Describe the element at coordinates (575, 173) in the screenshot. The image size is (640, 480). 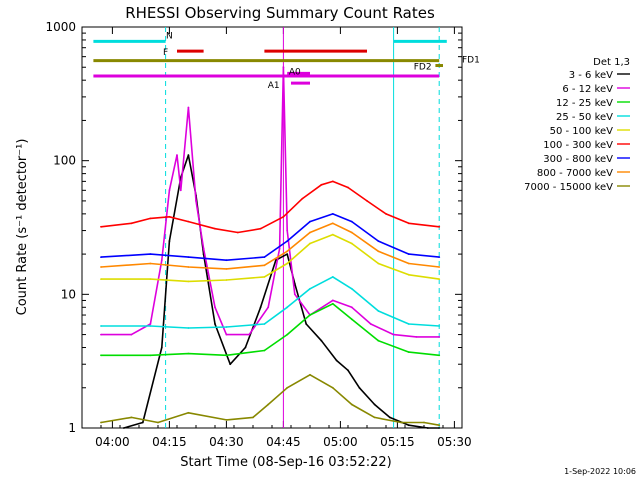
I see `legend-entry-7-label: 800 - 7000 keV` at that location.